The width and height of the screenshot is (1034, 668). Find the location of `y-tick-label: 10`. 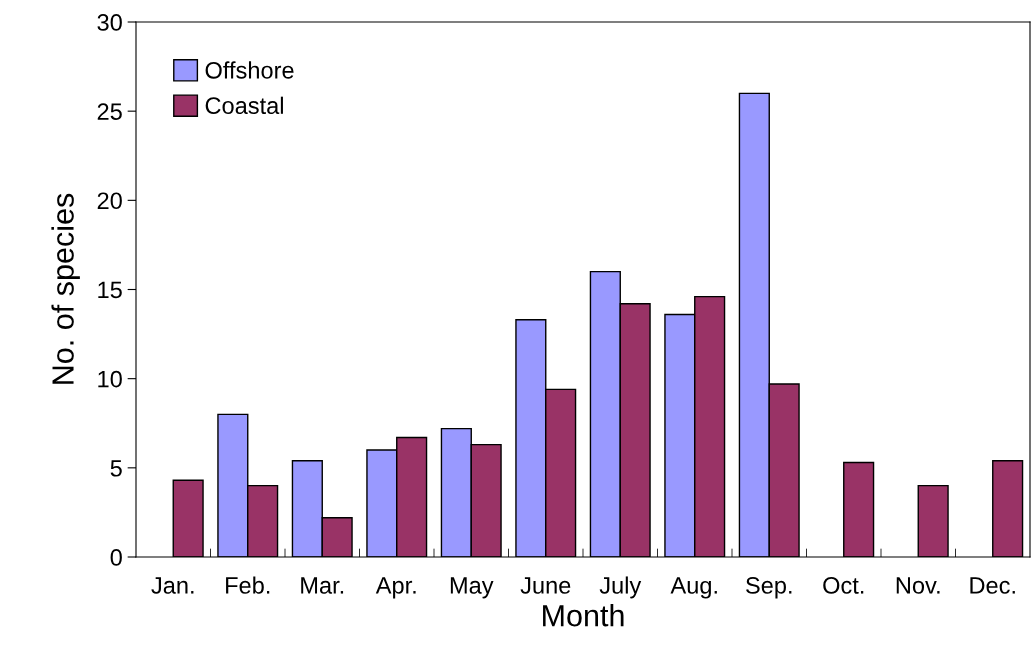

y-tick-label: 10 is located at coordinates (110, 379).